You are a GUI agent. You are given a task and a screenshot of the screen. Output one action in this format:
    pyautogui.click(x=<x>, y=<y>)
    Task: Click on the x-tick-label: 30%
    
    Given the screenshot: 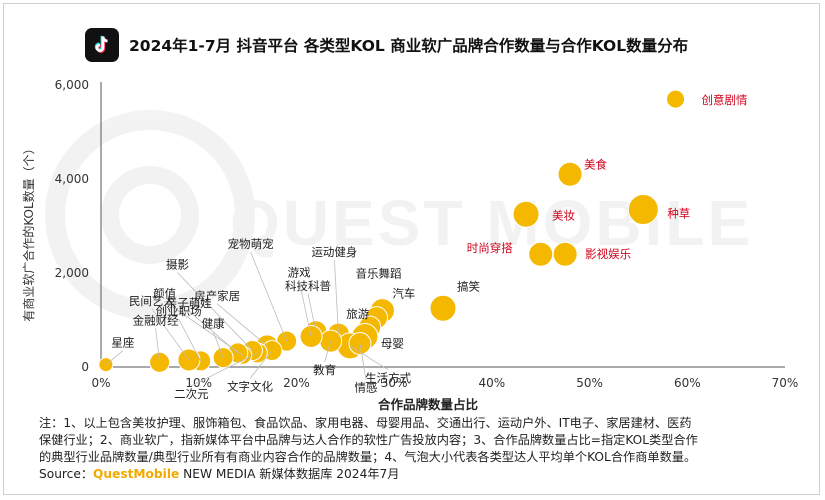 What is the action you would take?
    pyautogui.click(x=394, y=383)
    